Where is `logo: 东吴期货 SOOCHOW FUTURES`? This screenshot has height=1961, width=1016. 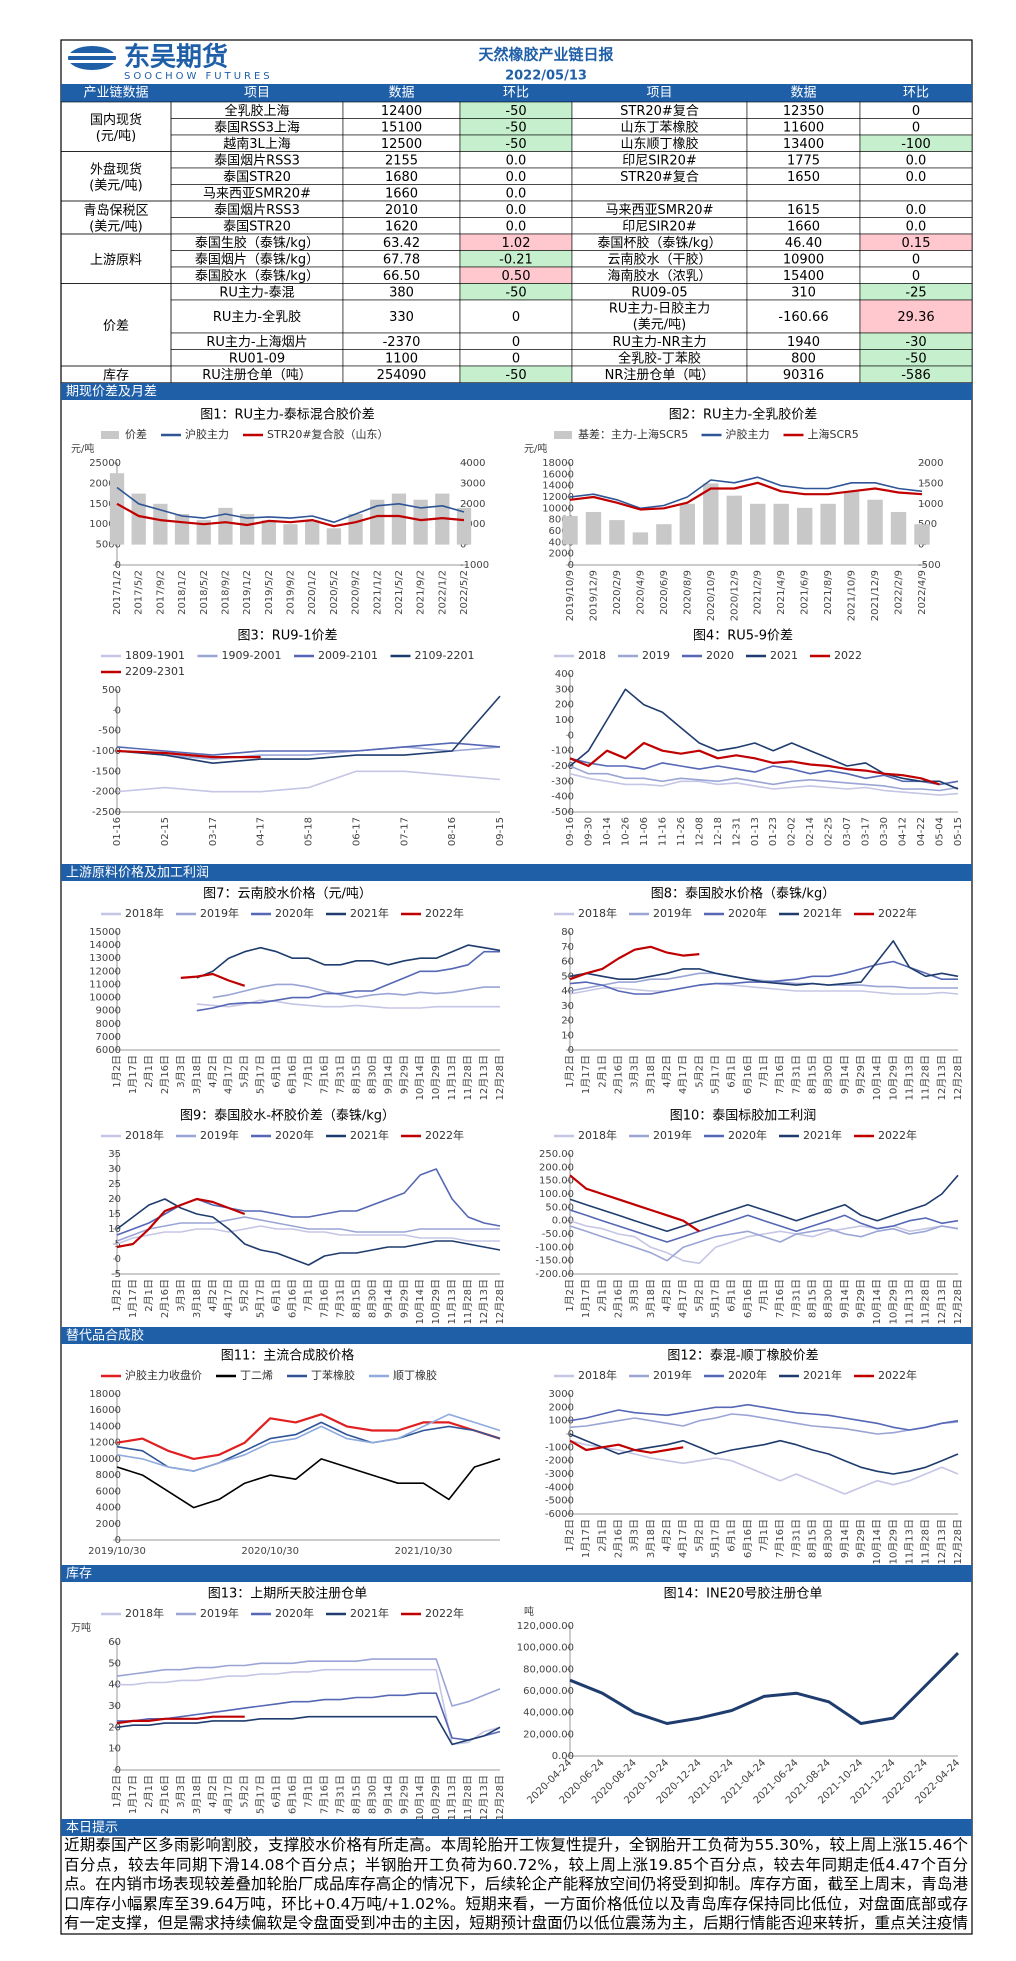
logo: 东吴期货 SOOCHOW FUTURES is located at coordinates (169, 62).